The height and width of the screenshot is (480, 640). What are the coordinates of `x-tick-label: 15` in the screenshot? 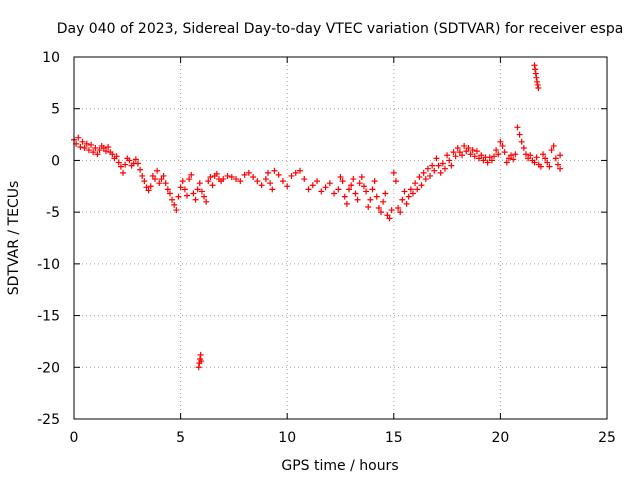 It's located at (394, 438).